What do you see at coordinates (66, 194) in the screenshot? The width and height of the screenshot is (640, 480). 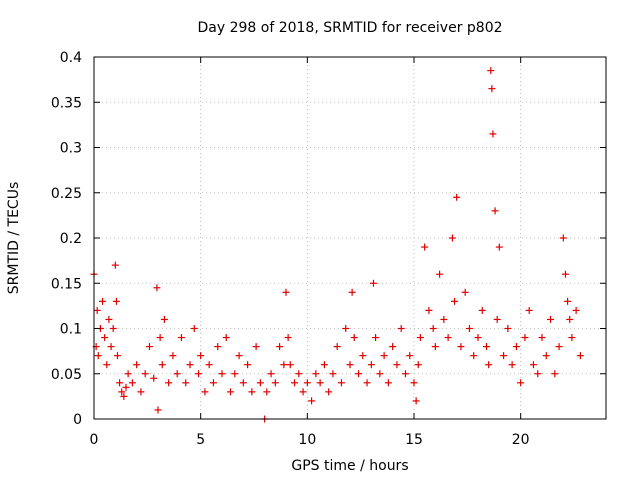 I see `y-tick-label: 0.25` at bounding box center [66, 194].